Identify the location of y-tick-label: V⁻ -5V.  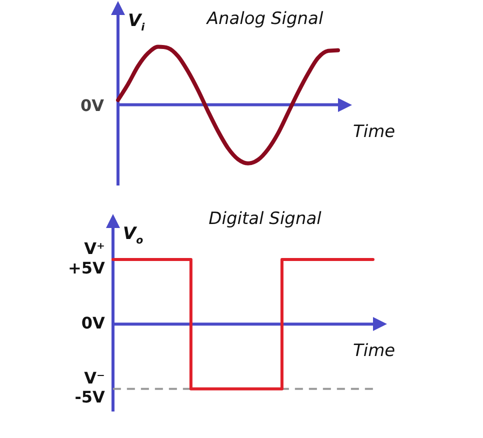
(90, 387).